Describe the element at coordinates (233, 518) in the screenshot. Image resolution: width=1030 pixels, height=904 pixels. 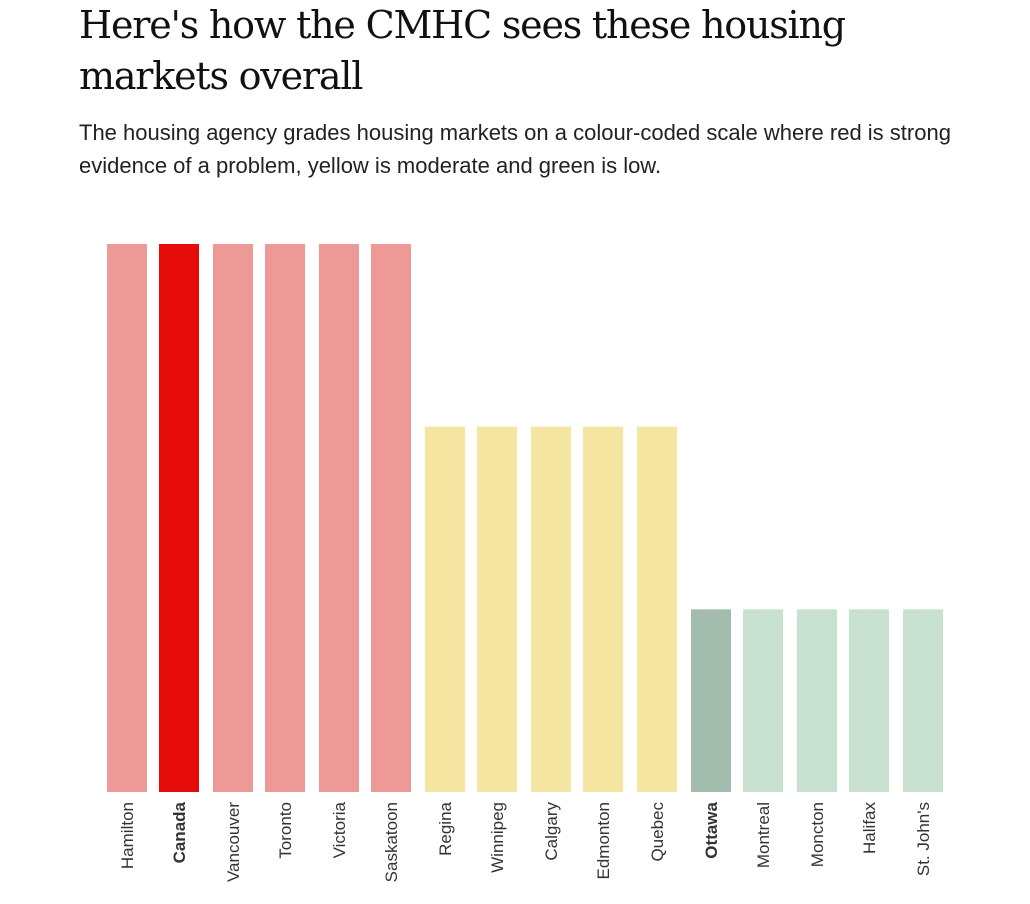
I see `bar-vancouver` at that location.